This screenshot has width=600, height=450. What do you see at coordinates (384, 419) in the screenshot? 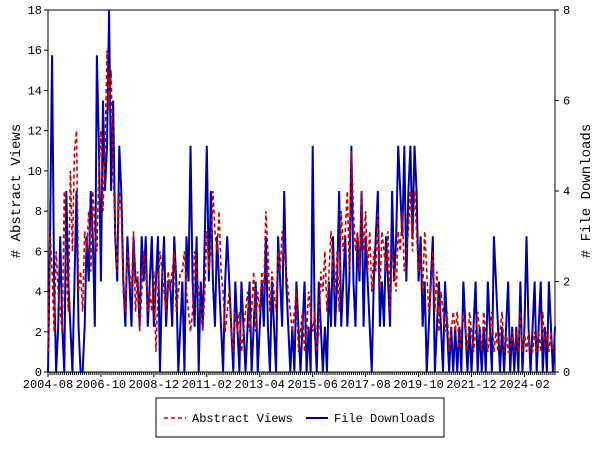
I see `legend-label: File Downloads` at bounding box center [384, 419].